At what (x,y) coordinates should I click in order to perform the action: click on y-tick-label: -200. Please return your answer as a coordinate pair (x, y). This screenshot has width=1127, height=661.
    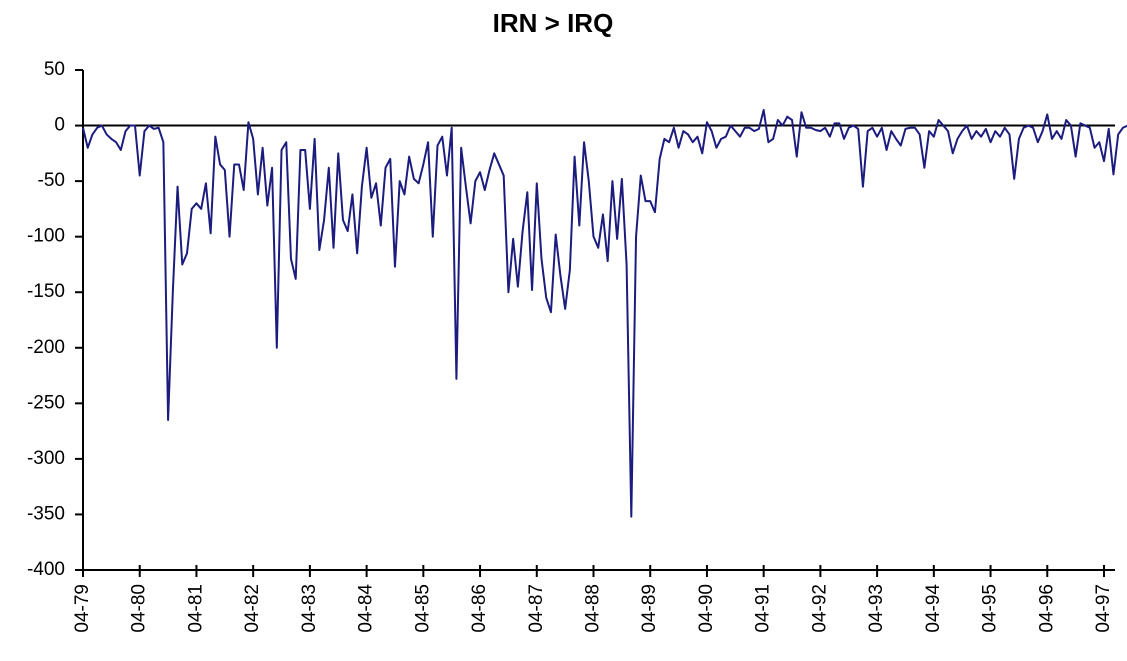
    Looking at the image, I should click on (46, 347).